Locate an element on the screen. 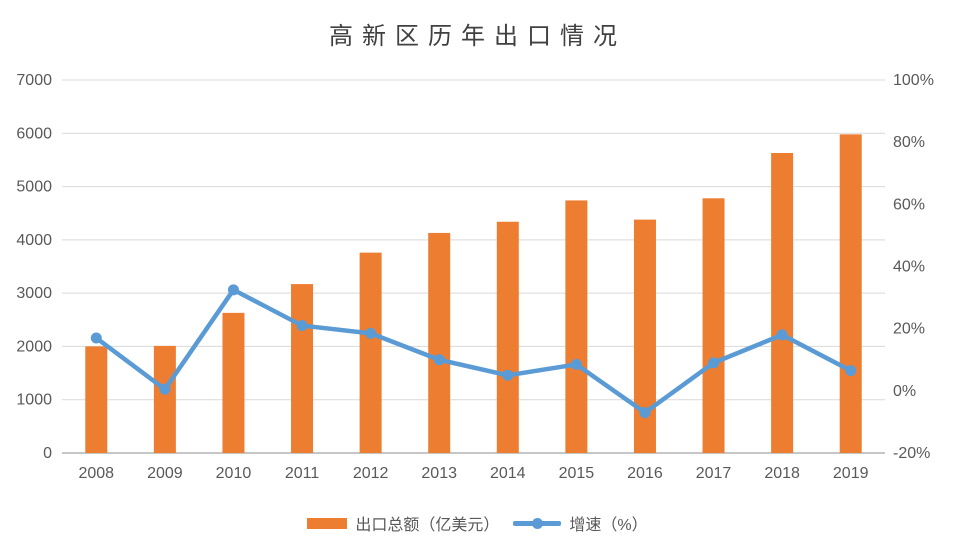 The width and height of the screenshot is (955, 552). growth-marker-2009 is located at coordinates (165, 389).